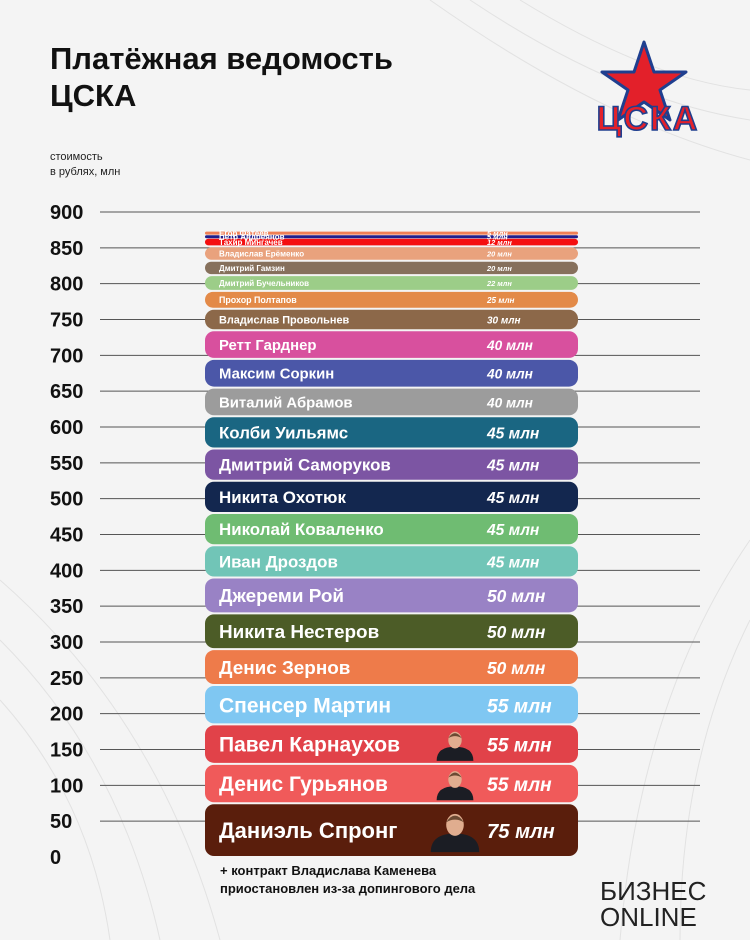  Describe the element at coordinates (66, 607) in the screenshot. I see `y-tick-label: 350` at that location.